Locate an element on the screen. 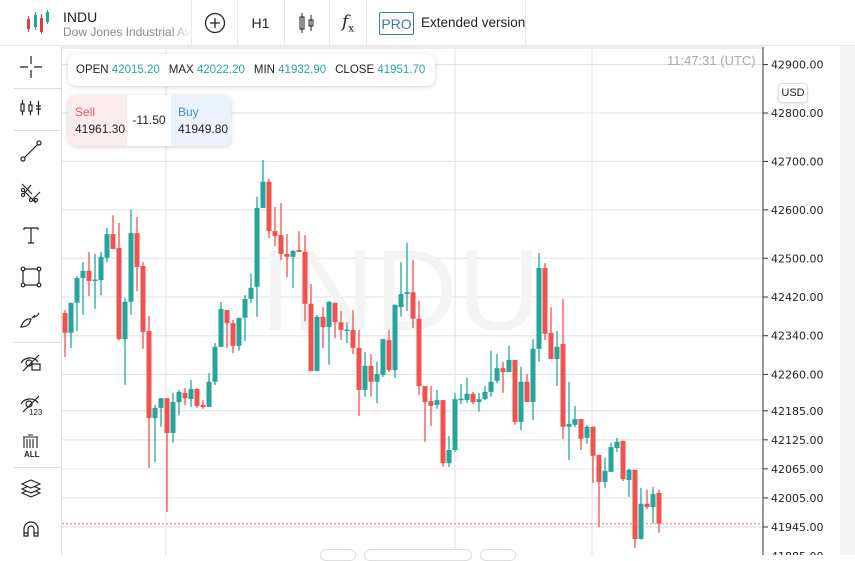 Image resolution: width=855 pixels, height=561 pixels. price-tick-label: 42340.00 is located at coordinates (797, 336).